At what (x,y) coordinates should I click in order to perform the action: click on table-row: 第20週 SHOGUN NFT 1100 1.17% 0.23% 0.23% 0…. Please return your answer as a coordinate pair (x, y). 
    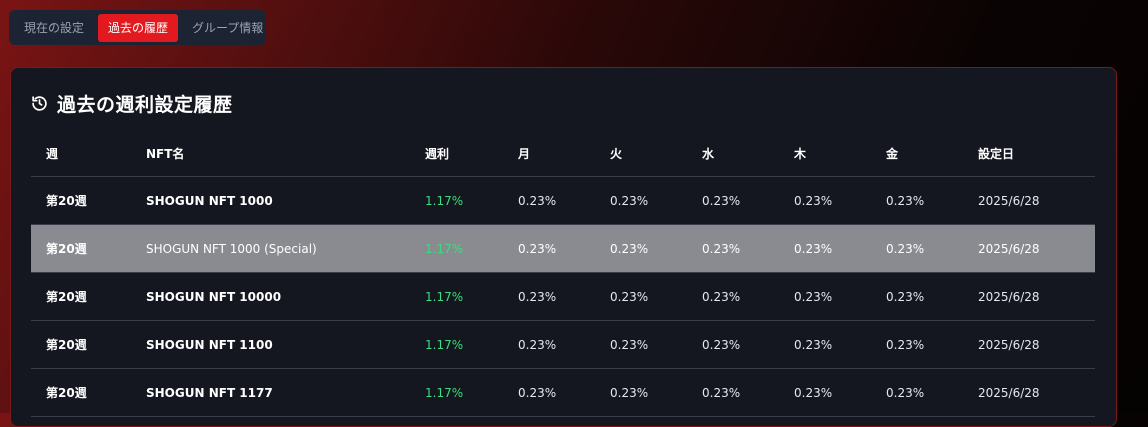
    Looking at the image, I should click on (563, 344).